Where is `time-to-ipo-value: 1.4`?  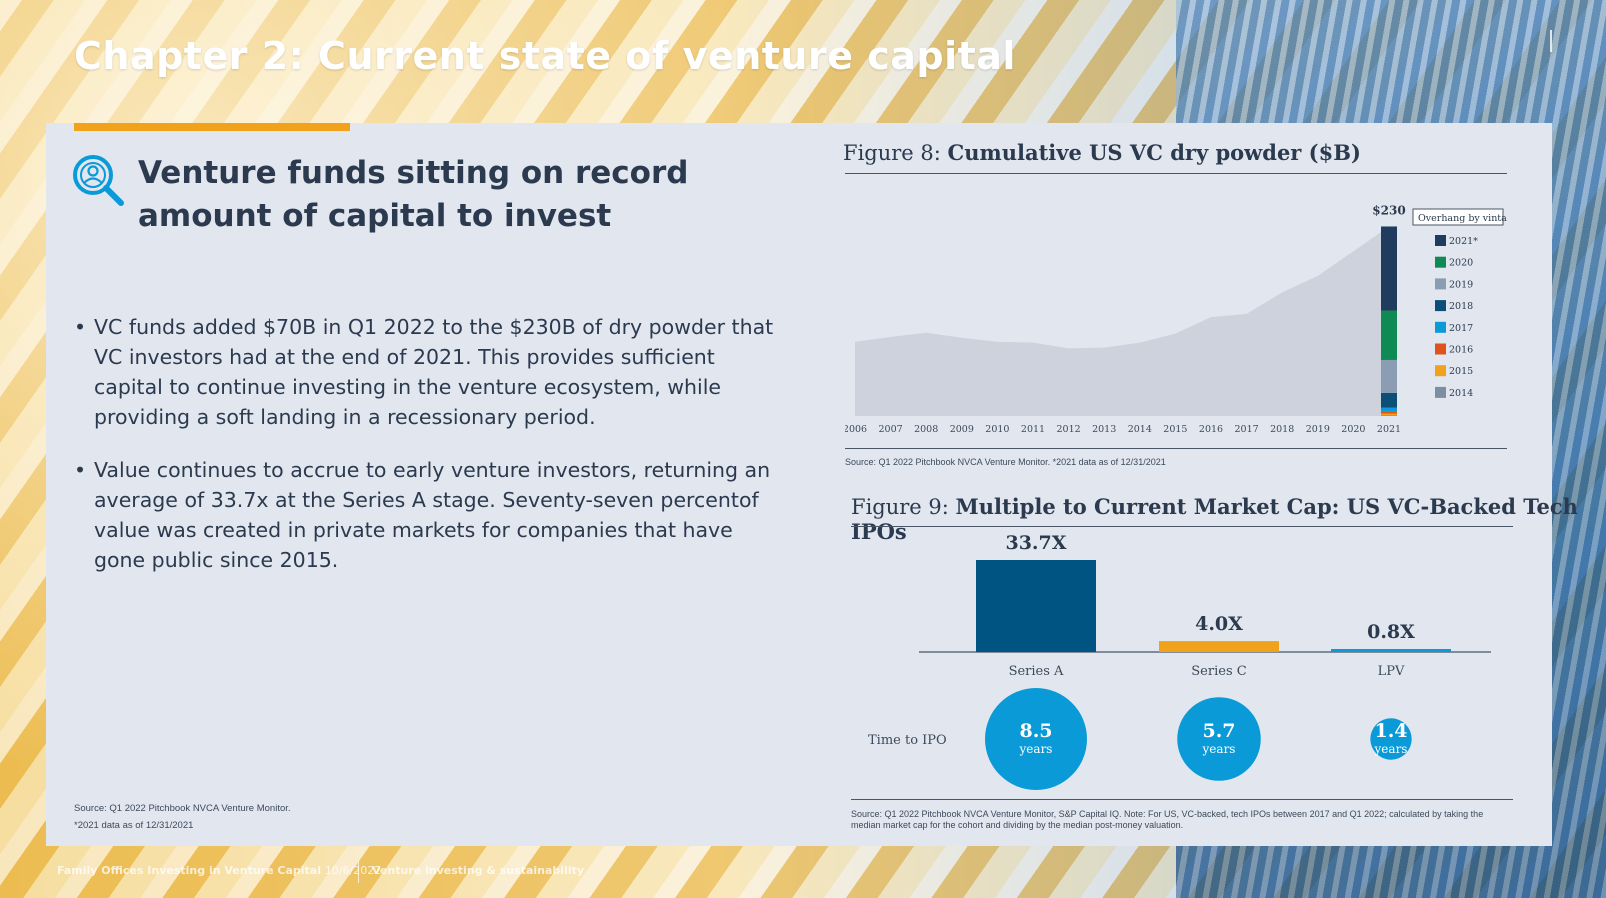
time-to-ipo-value: 1.4 is located at coordinates (1390, 731).